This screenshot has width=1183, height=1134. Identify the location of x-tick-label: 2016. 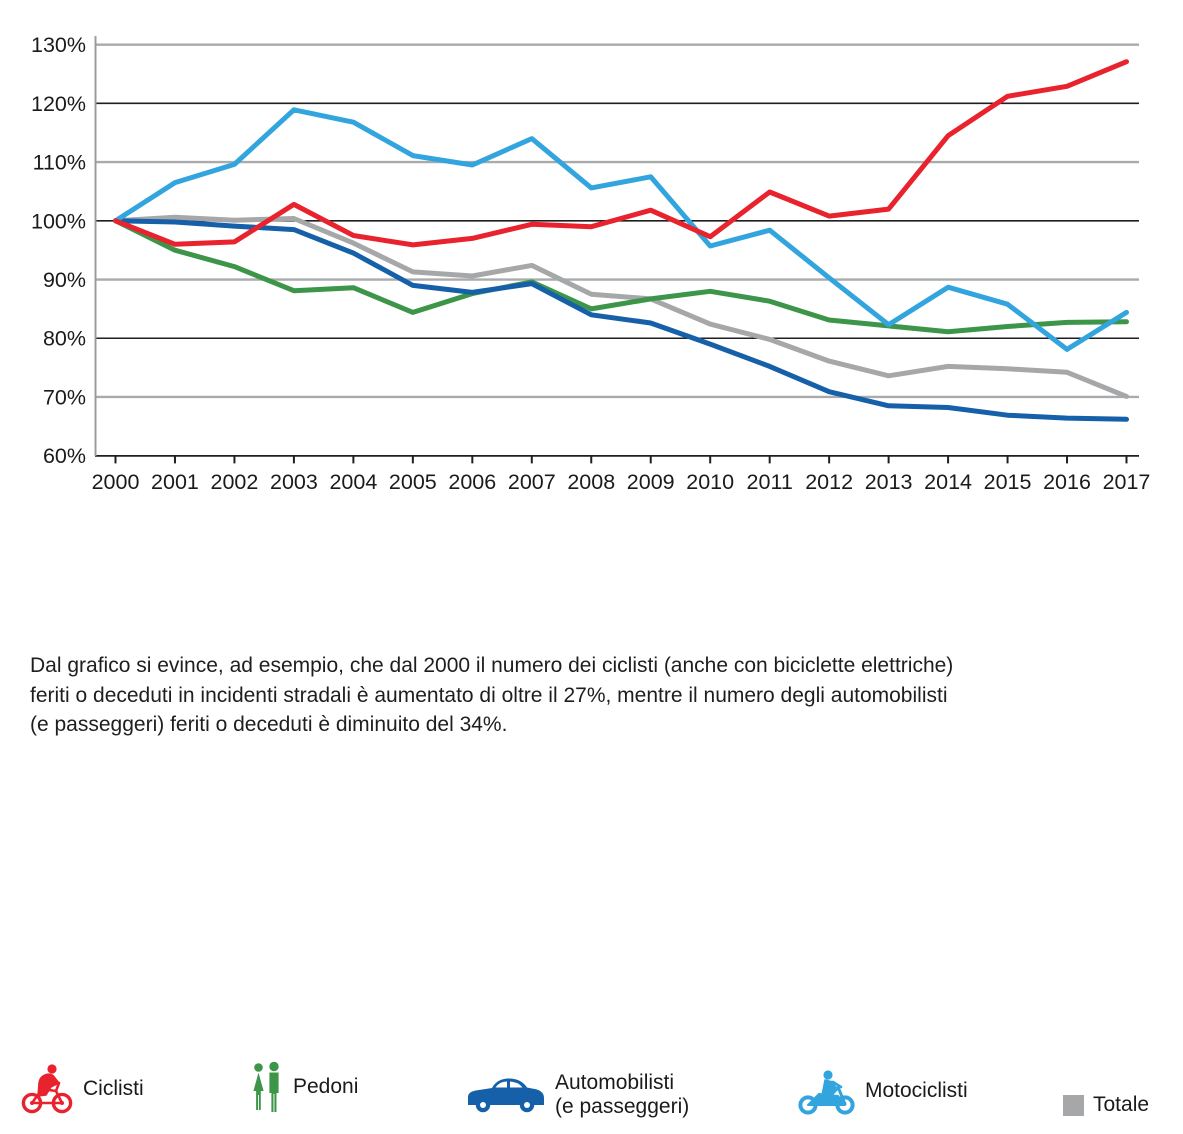
(1067, 482).